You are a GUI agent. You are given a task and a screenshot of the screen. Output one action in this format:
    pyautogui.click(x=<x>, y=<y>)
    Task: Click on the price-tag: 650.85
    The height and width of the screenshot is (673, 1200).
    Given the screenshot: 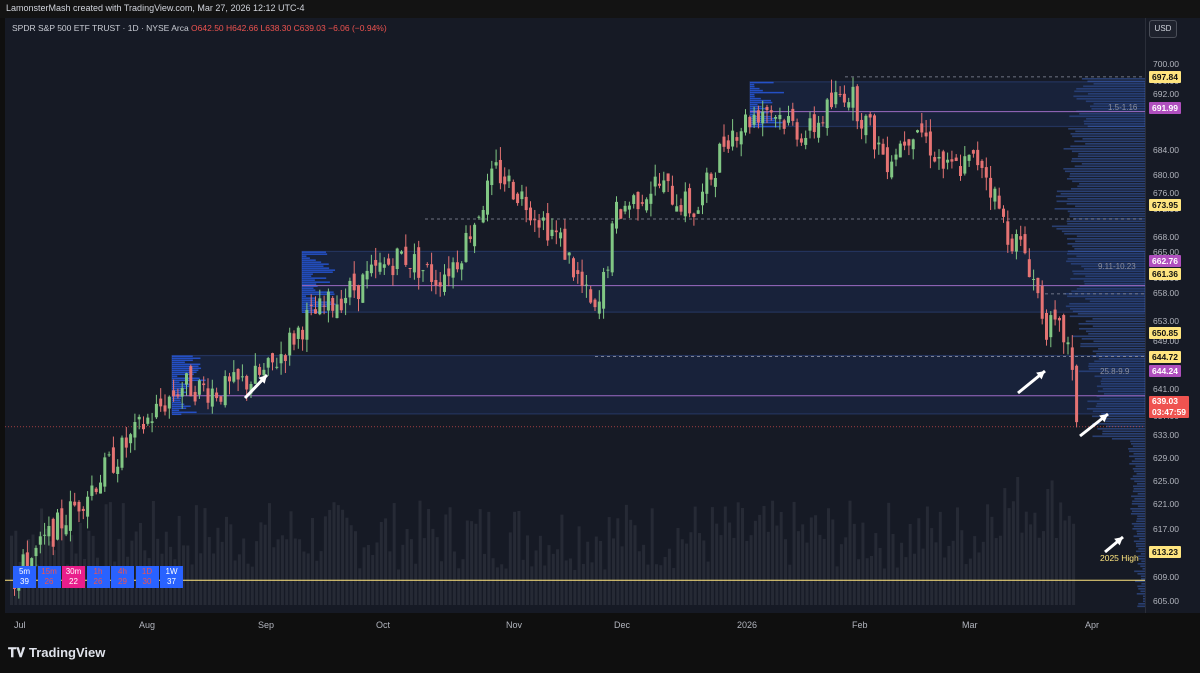 What is the action you would take?
    pyautogui.click(x=1165, y=333)
    